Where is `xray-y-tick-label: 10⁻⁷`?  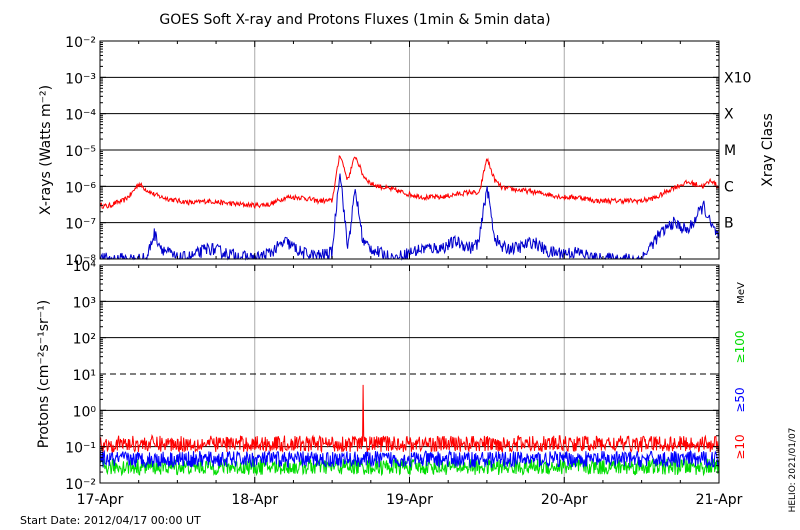
xray-y-tick-label: 10⁻⁷ is located at coordinates (80, 225).